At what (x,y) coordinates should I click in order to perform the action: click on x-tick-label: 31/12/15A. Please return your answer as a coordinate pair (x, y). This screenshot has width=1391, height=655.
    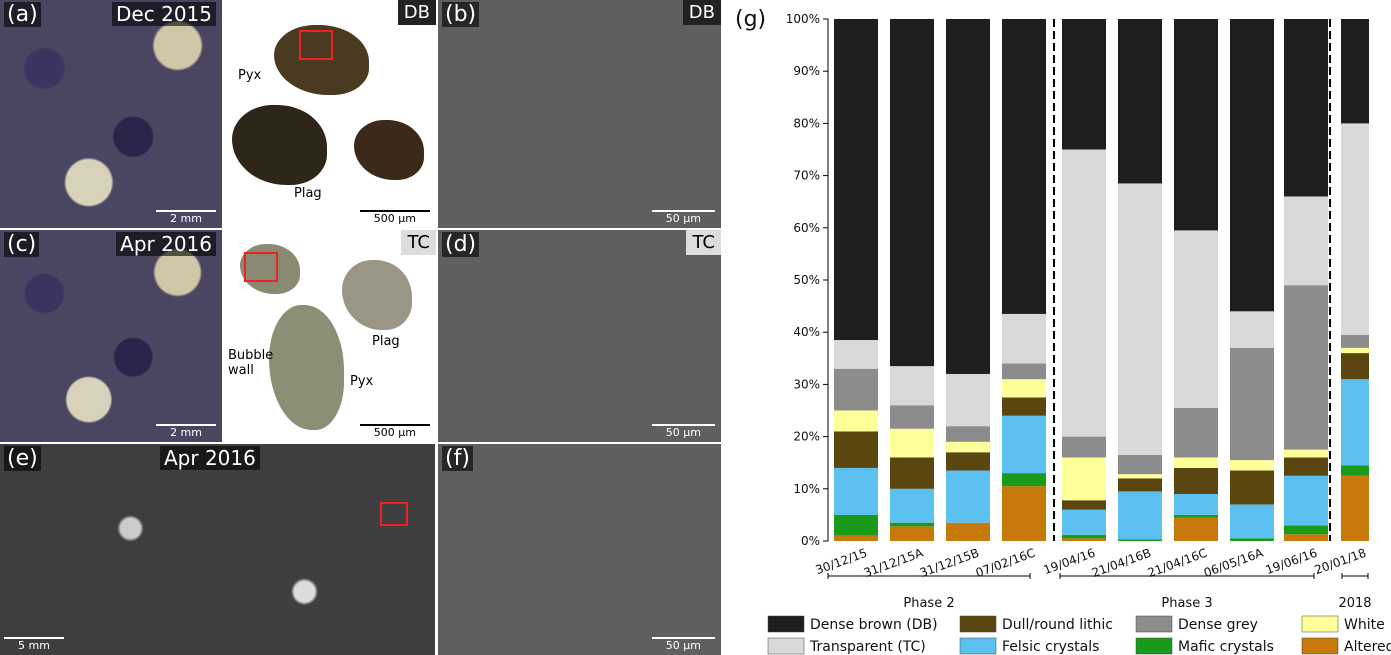
    Looking at the image, I should click on (894, 562).